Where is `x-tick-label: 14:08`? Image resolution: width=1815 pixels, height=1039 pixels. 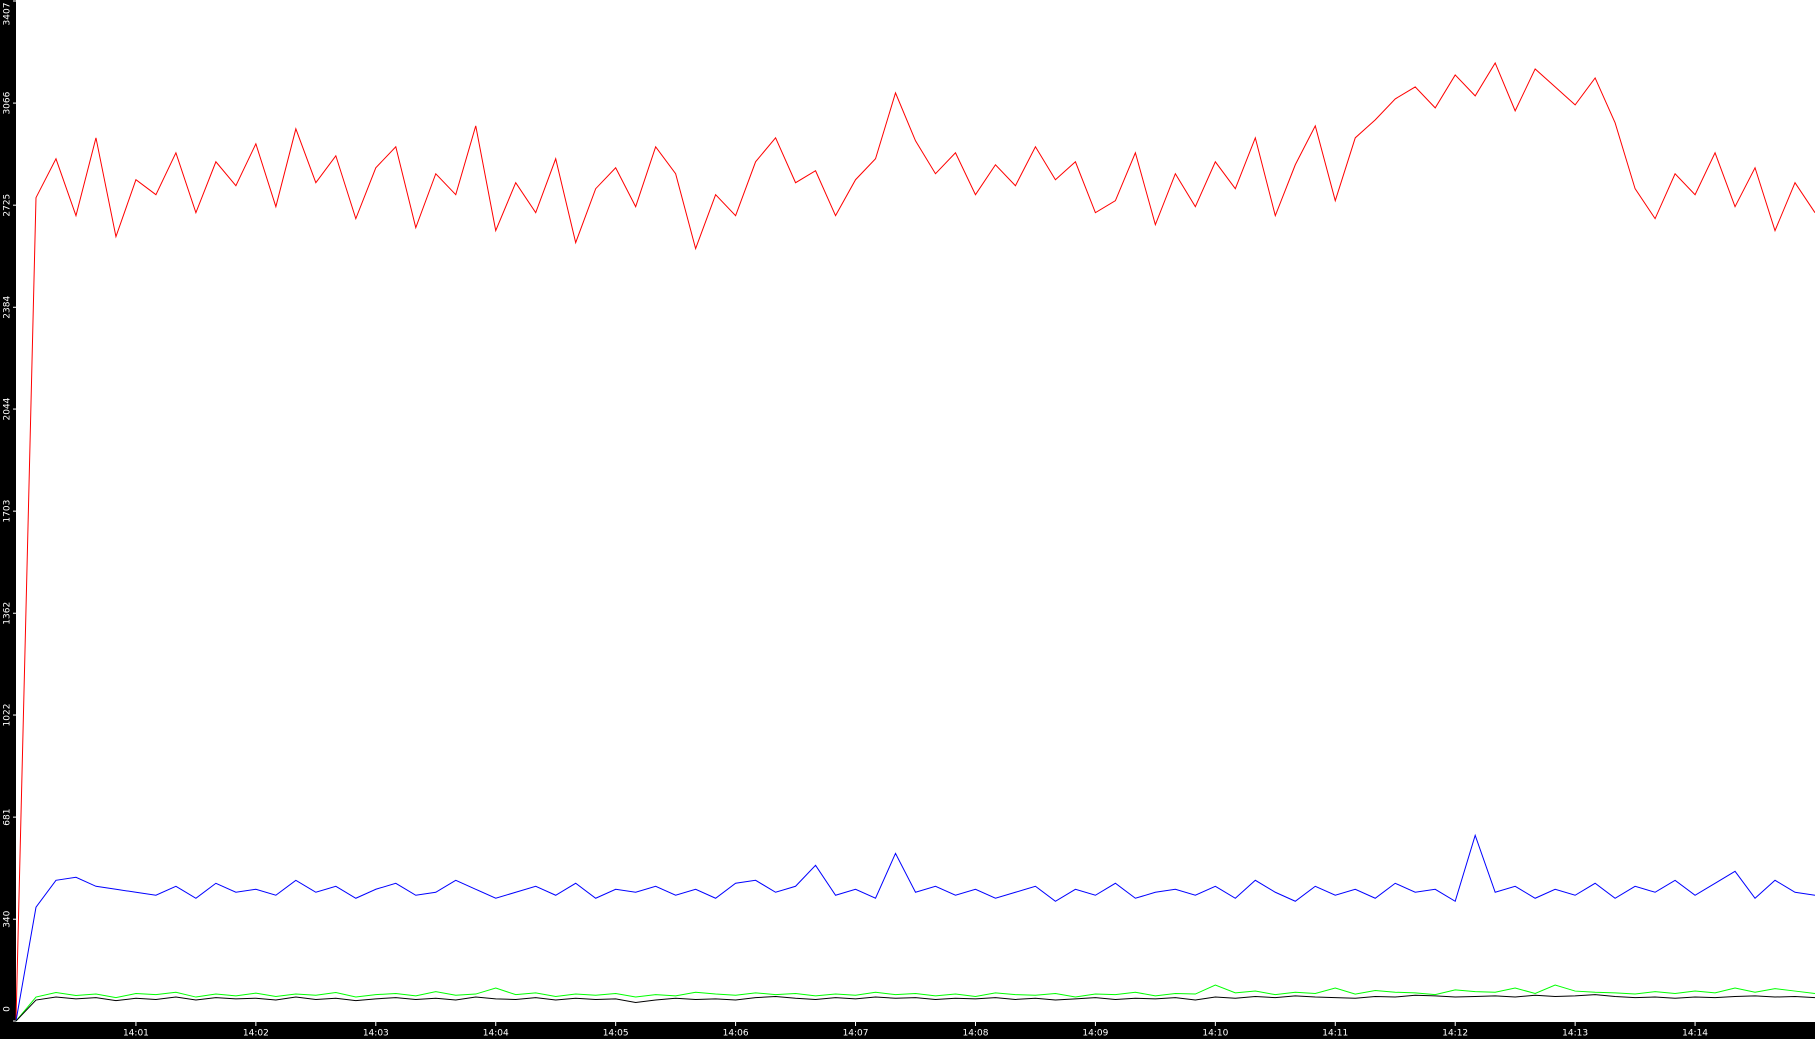
x-tick-label: 14:08 is located at coordinates (975, 1034).